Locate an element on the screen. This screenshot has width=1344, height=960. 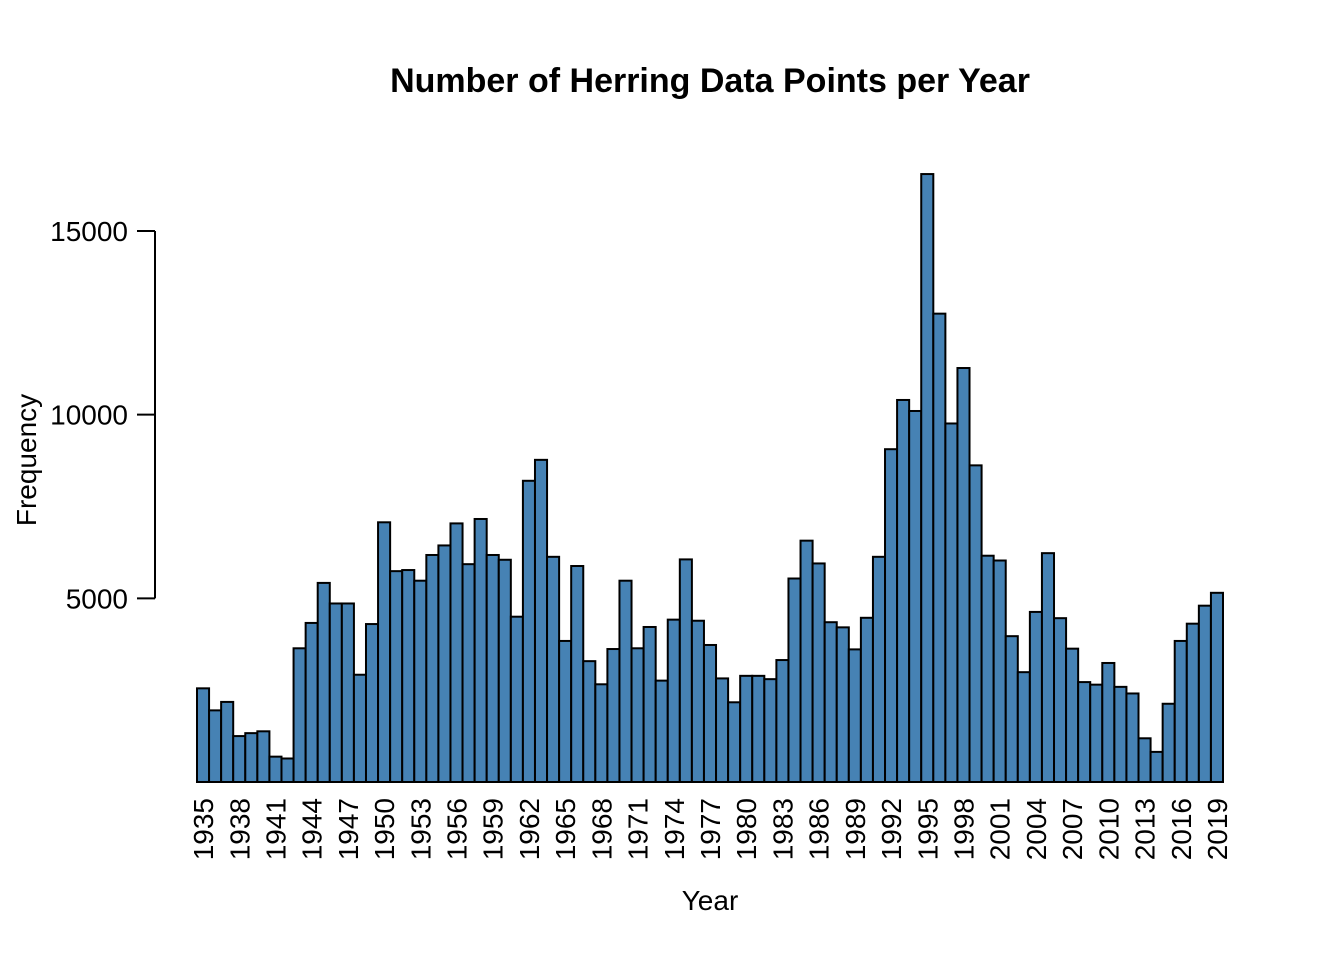
bar-1938 is located at coordinates (239, 759).